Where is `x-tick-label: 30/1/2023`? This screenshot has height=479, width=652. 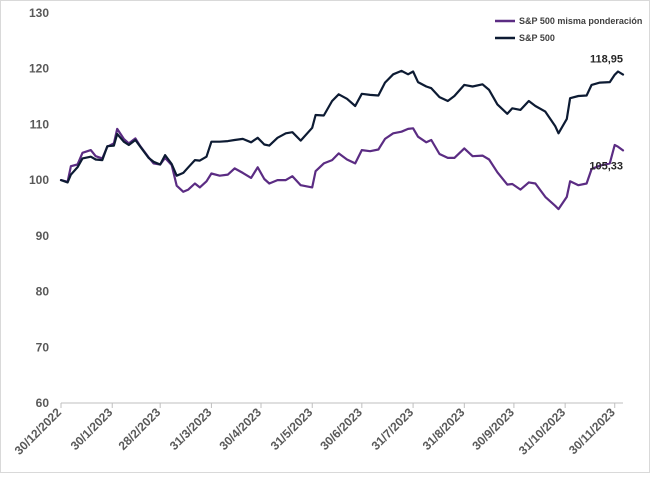 x-tick-label: 30/1/2023 is located at coordinates (92, 429).